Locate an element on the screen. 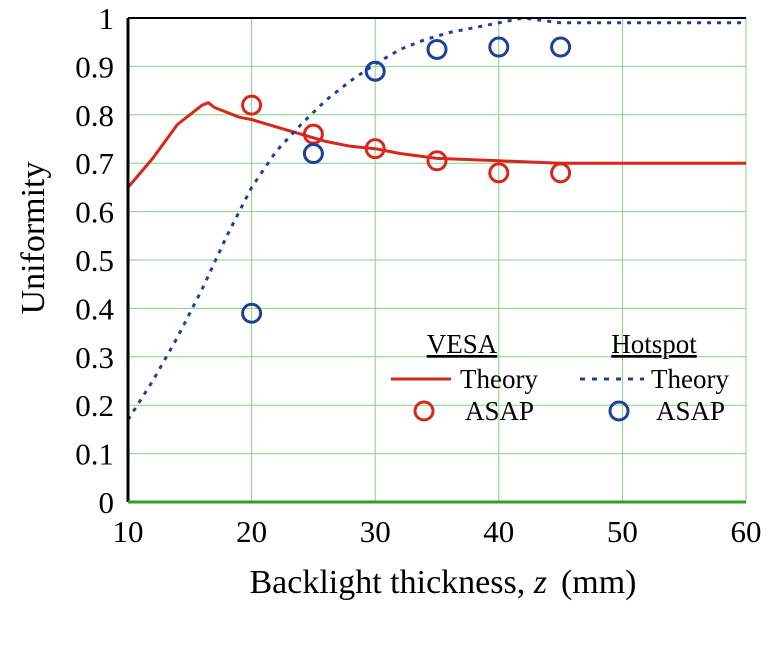 The image size is (770, 650). y-tick-label: 0.8 is located at coordinates (94, 115).